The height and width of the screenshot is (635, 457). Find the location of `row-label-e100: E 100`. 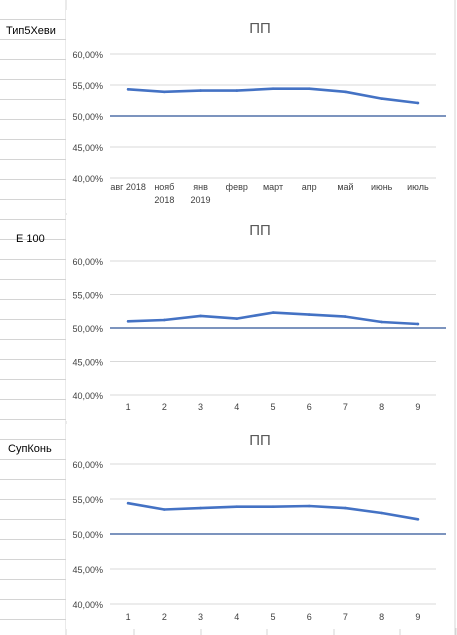

row-label-e100: E 100 is located at coordinates (30, 239).